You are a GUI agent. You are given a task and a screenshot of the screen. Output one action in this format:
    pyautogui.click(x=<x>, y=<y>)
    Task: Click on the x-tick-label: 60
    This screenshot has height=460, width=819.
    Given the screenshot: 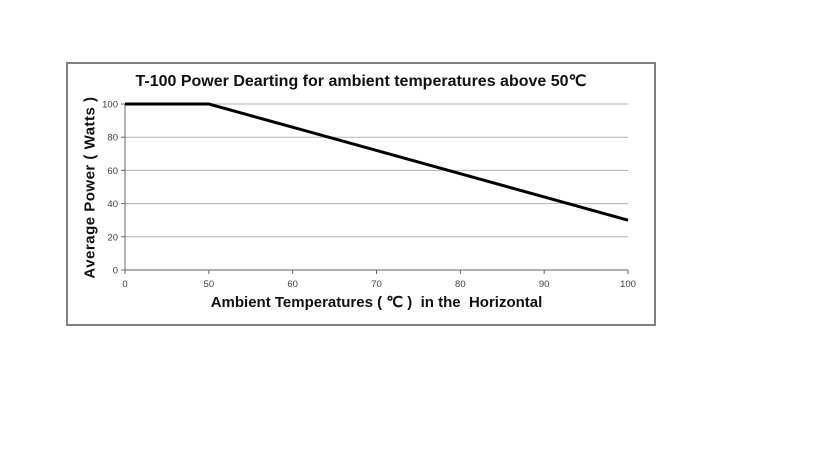 What is the action you would take?
    pyautogui.click(x=292, y=284)
    